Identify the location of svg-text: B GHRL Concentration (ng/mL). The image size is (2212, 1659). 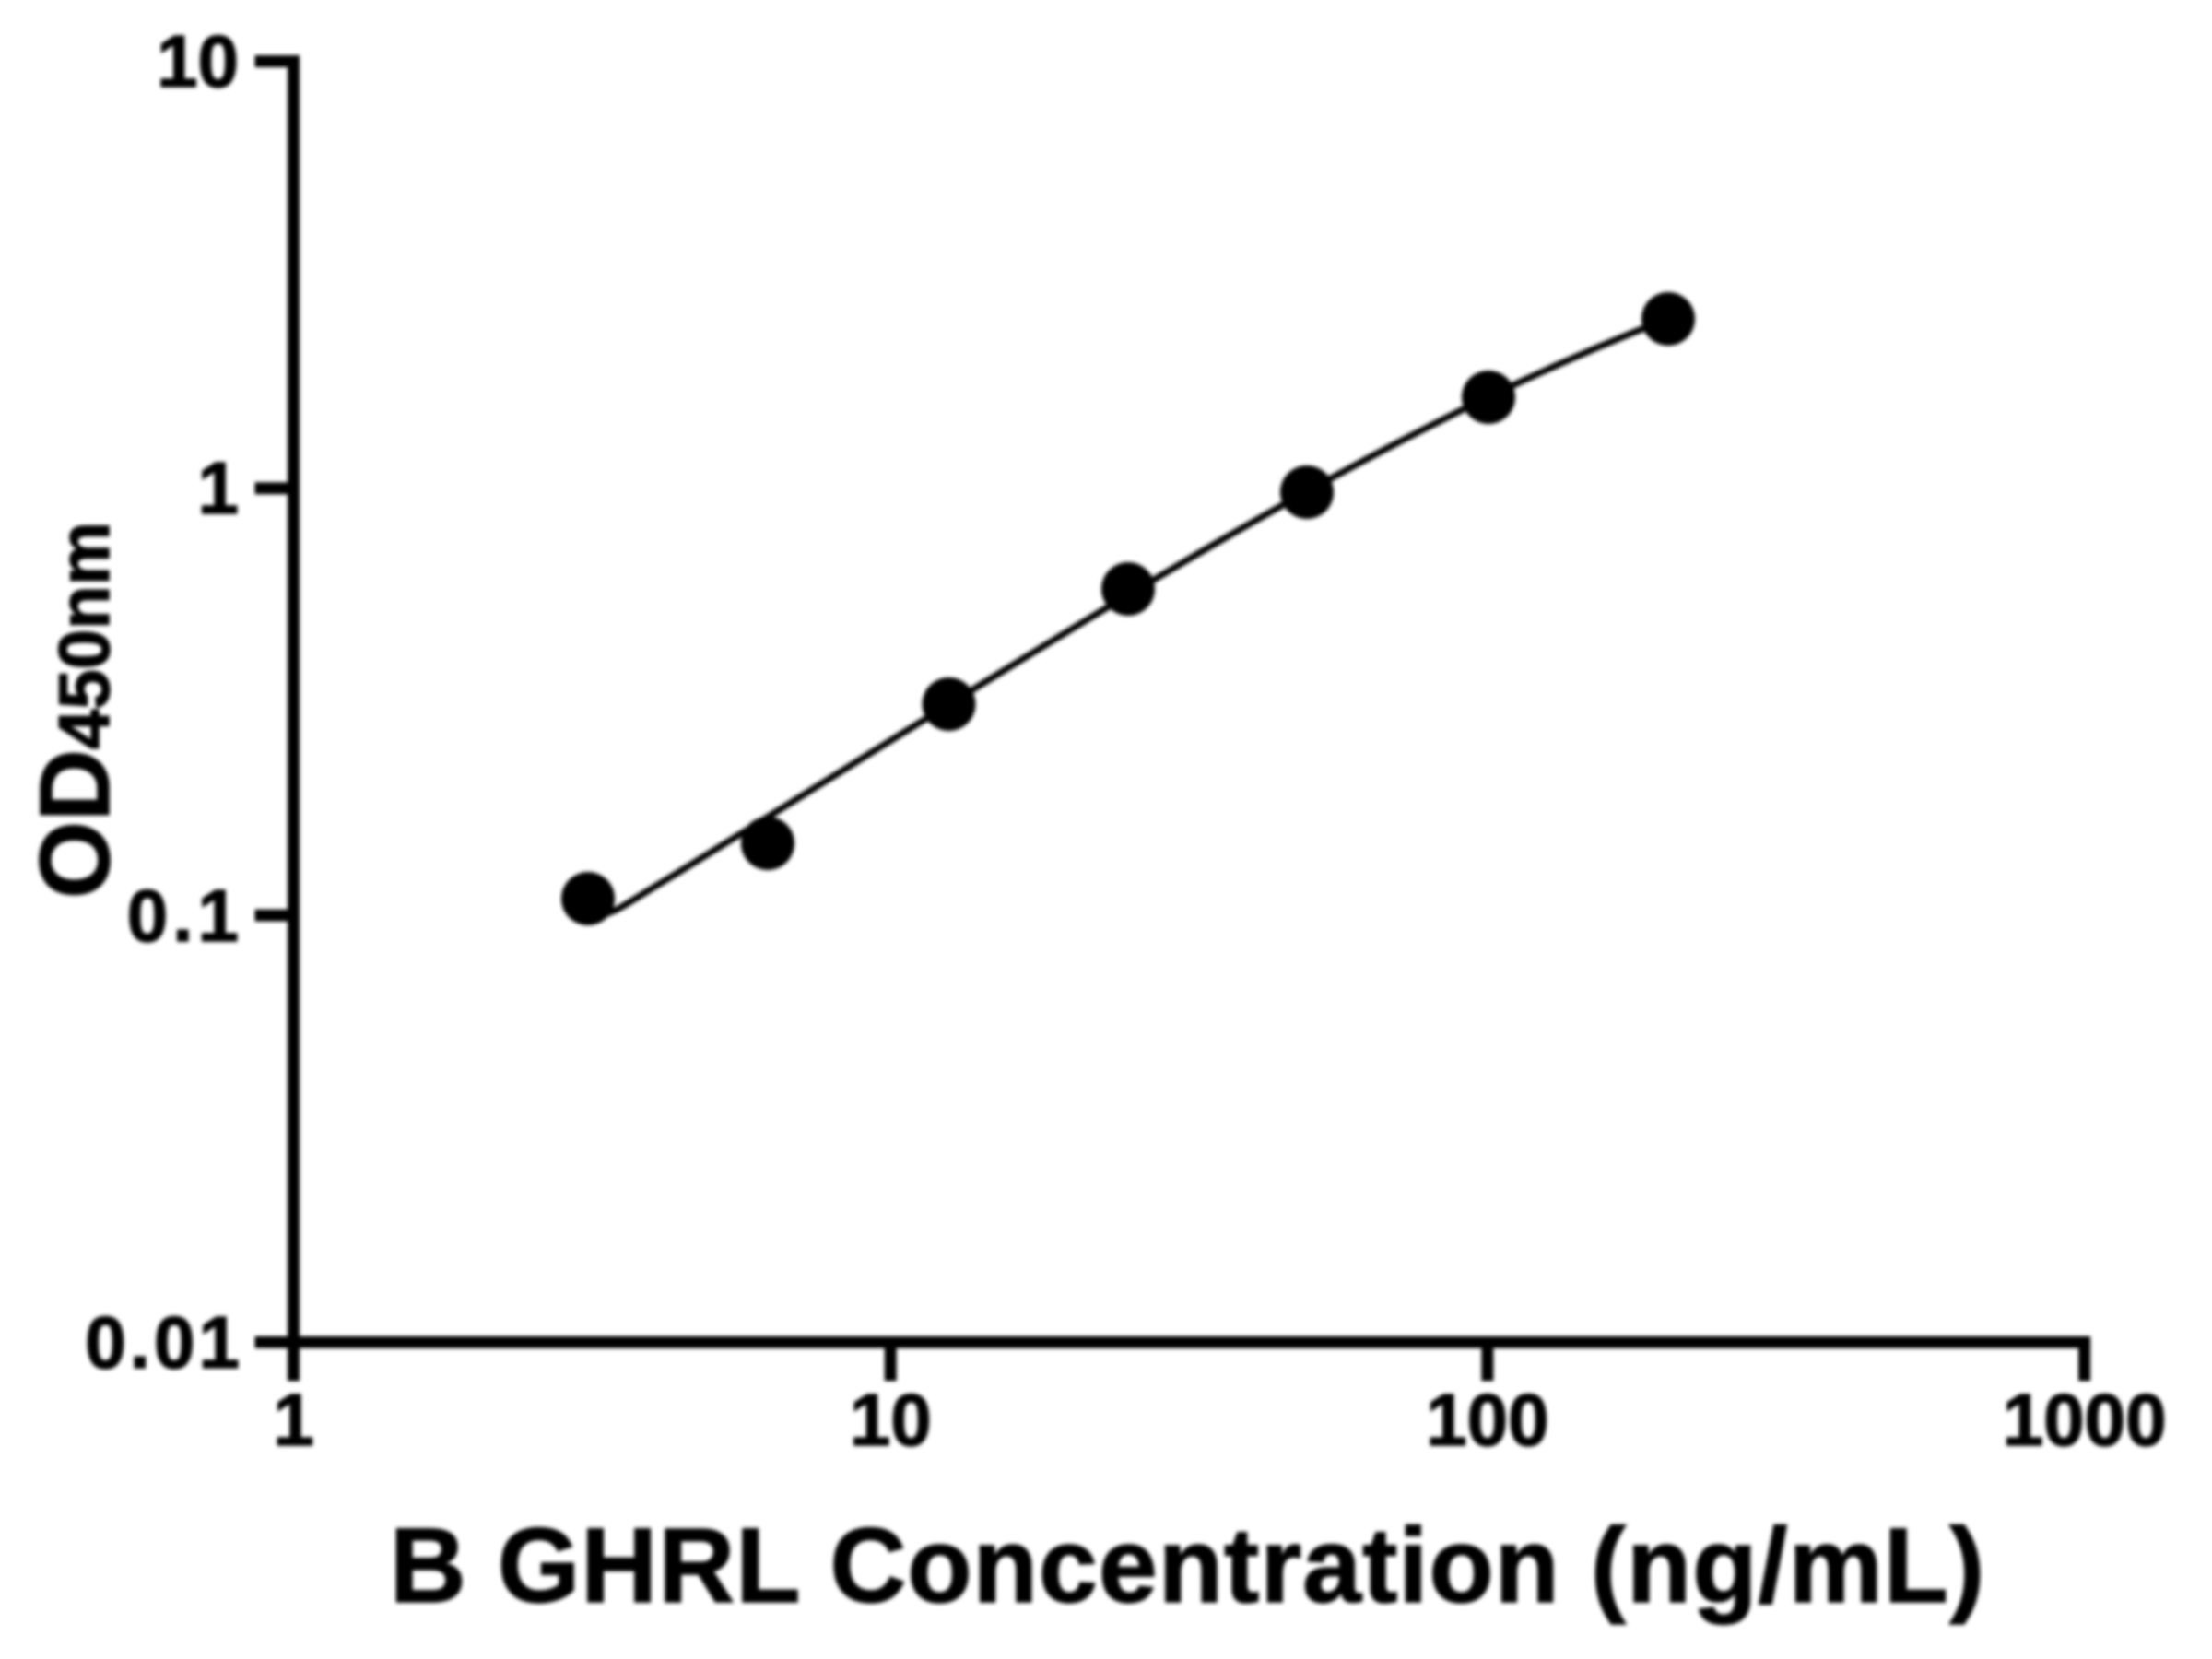
(1188, 1566).